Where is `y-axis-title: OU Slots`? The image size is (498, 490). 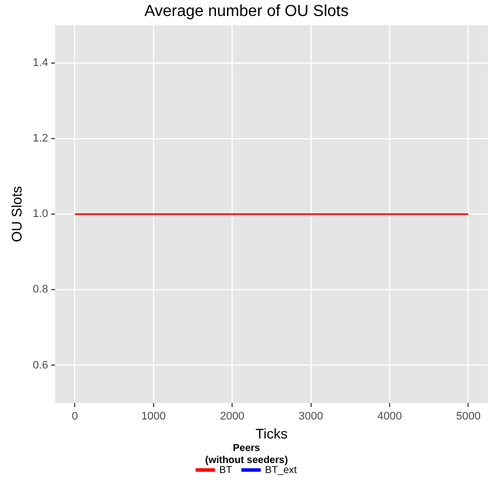
y-axis-title: OU Slots is located at coordinates (16, 214).